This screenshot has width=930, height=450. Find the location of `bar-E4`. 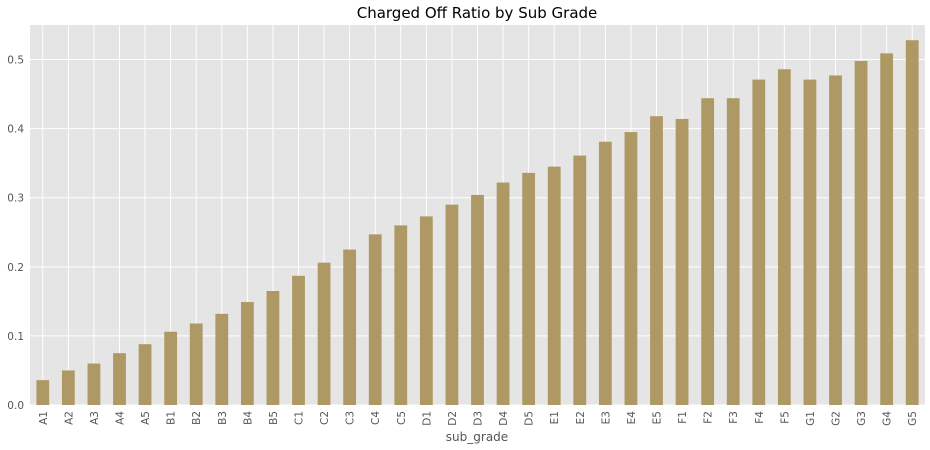

bar-E4 is located at coordinates (631, 268).